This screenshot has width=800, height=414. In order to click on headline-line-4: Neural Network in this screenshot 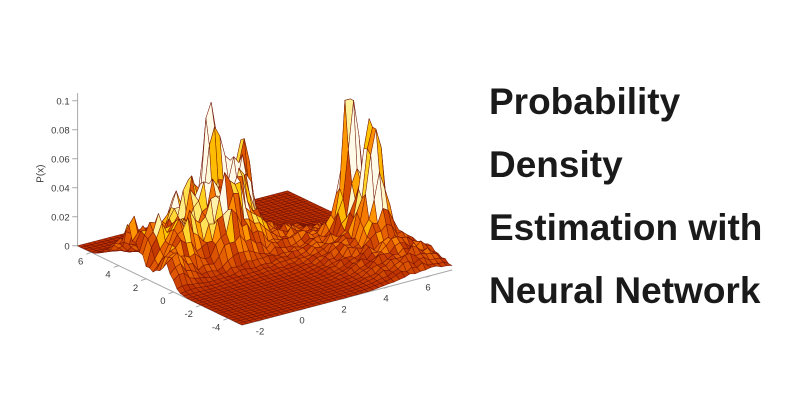, I will do `click(625, 290)`.